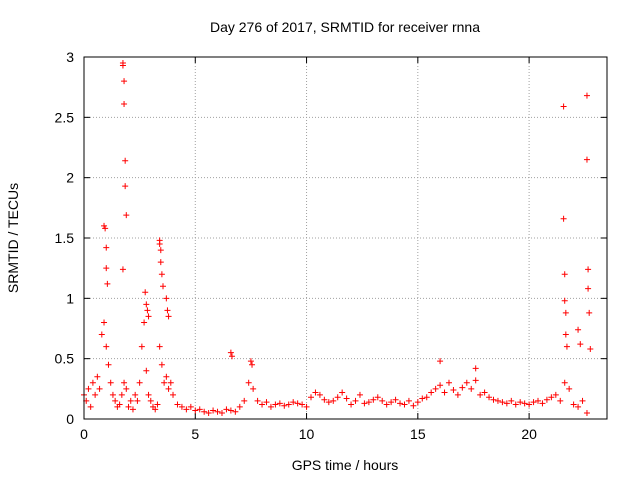 This screenshot has width=640, height=480. What do you see at coordinates (418, 434) in the screenshot?
I see `x-tick-label: 15` at bounding box center [418, 434].